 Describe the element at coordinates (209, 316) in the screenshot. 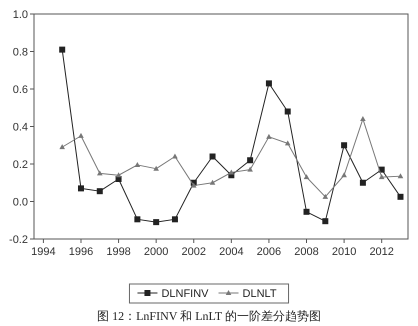

I see `caption: 图 12：LnFINV 和 LnLT 的一阶差分趋势图` at that location.